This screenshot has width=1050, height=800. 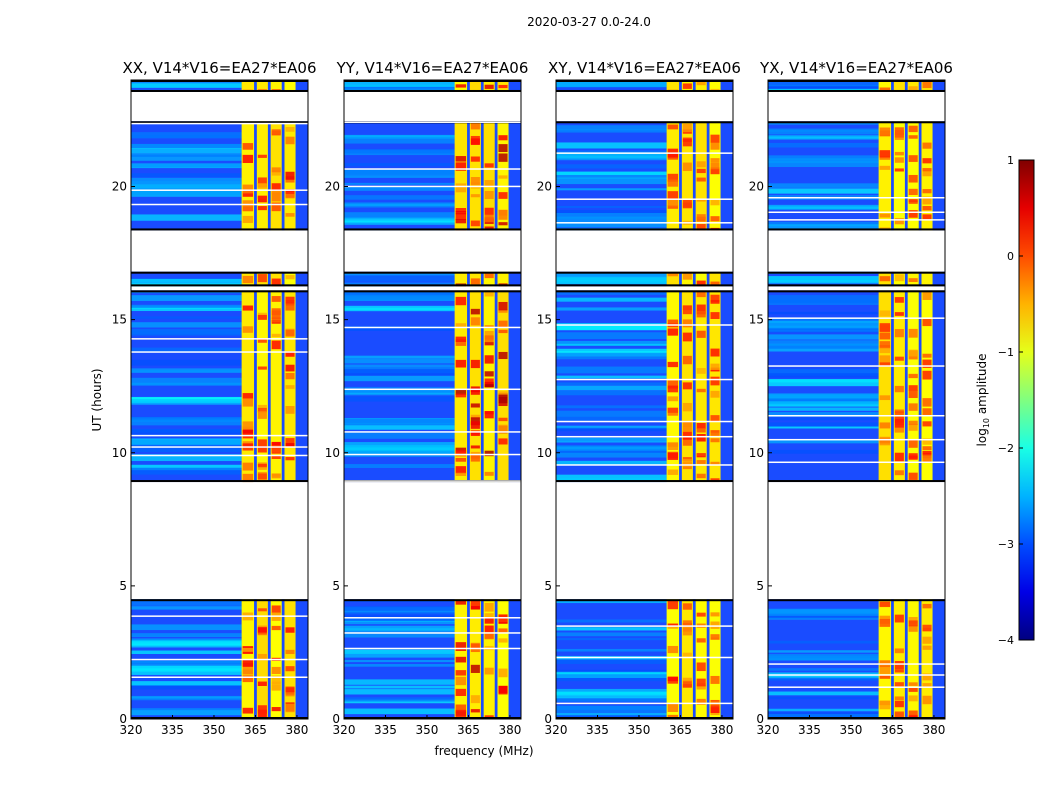 What do you see at coordinates (468, 730) in the screenshot?
I see `x-tick-label: 365` at bounding box center [468, 730].